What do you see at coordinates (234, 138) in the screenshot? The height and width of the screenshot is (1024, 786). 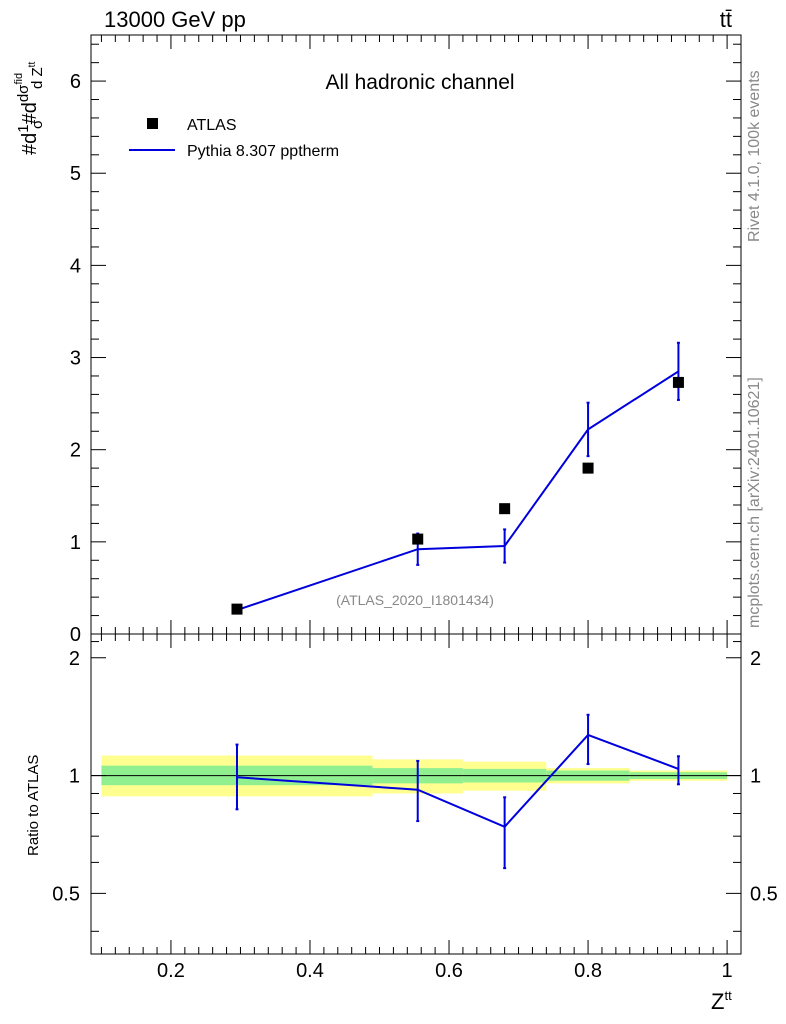 I see `legend: ATLAS Pythia 8.307 pptherm` at bounding box center [234, 138].